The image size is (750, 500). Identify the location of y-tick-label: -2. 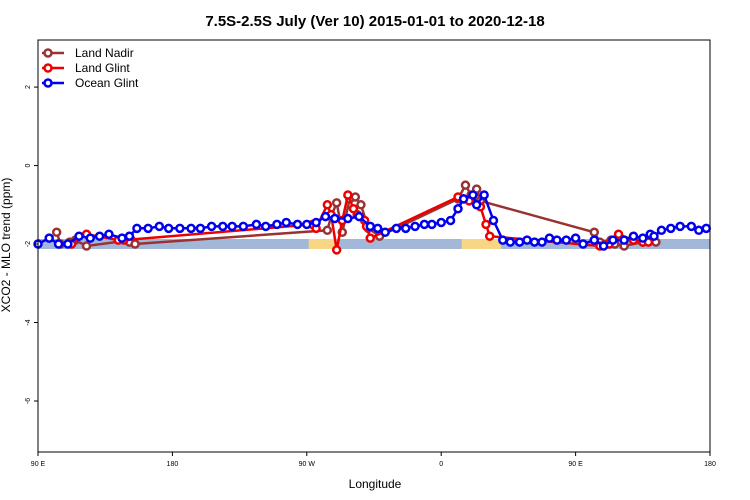
(28, 244).